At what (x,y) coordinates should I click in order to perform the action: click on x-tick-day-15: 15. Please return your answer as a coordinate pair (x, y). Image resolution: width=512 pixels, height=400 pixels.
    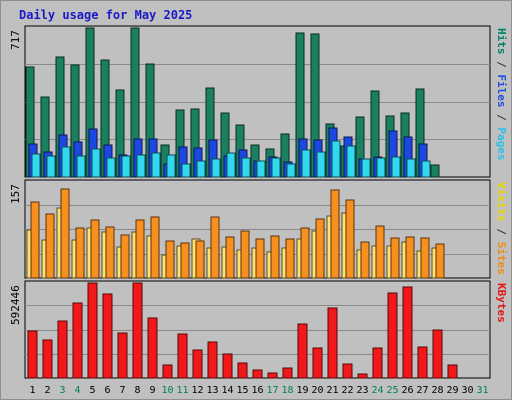
    Looking at the image, I should click on (242, 390).